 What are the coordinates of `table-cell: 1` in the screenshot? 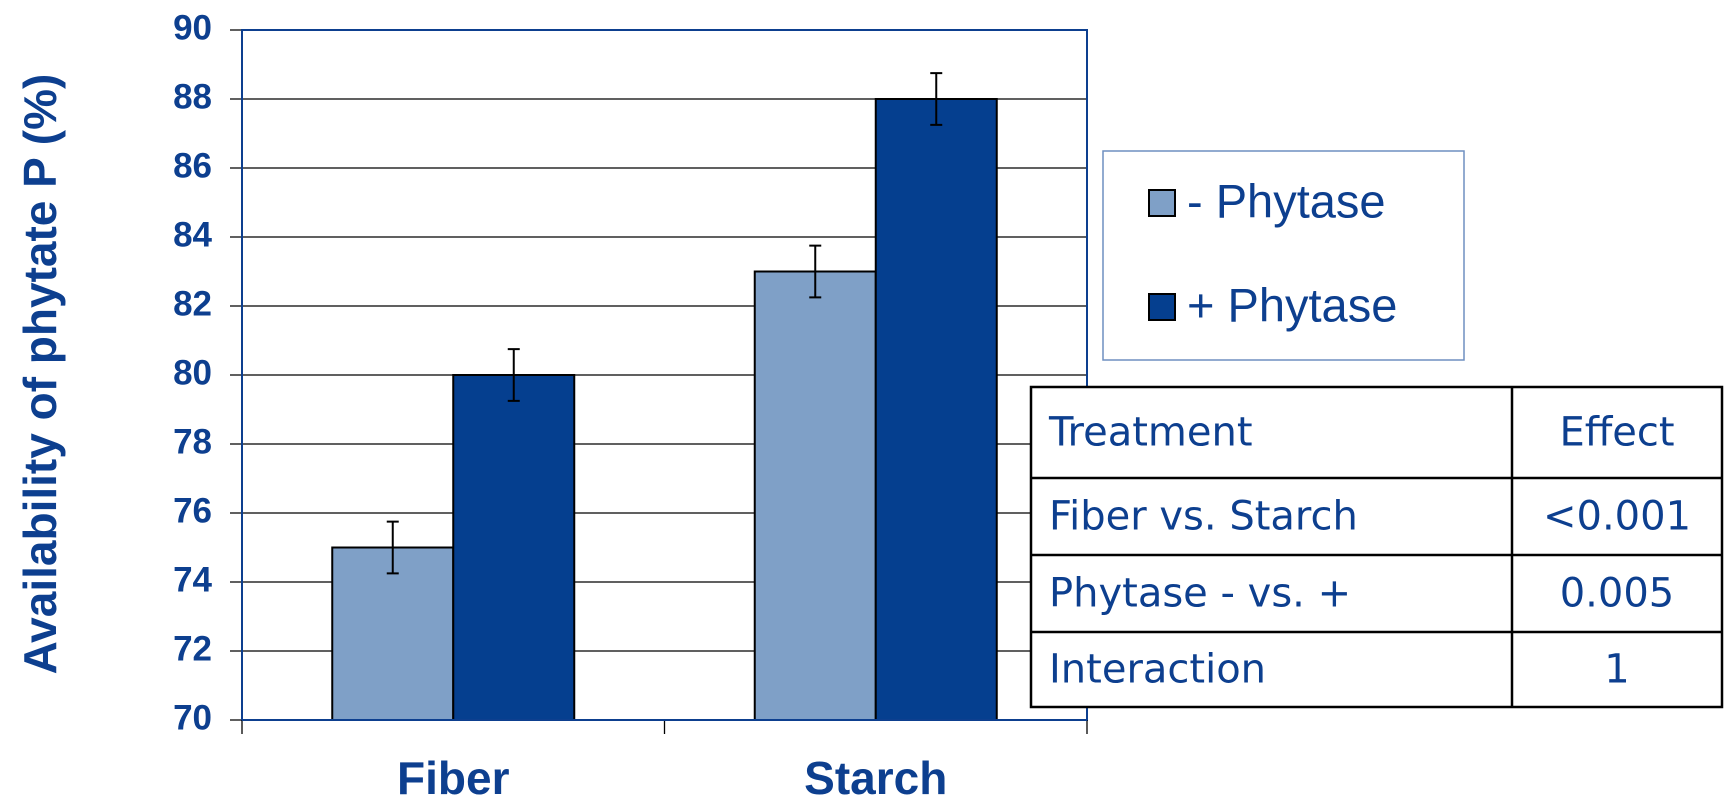 It's located at (1616, 670).